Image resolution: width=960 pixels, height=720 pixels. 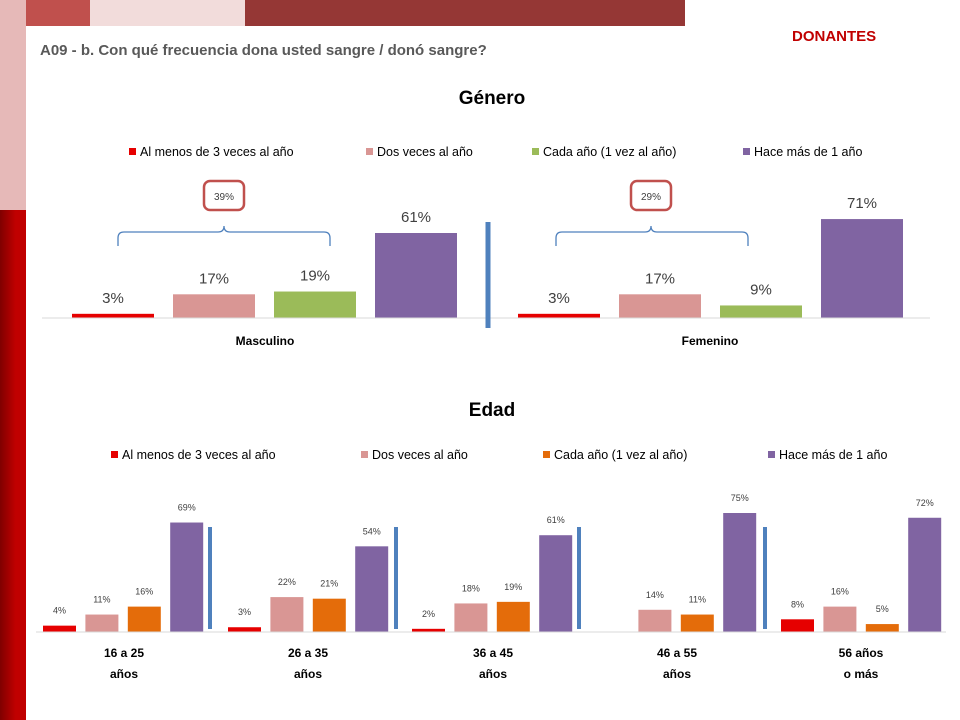 I want to click on category-label: 56 años, so click(x=861, y=653).